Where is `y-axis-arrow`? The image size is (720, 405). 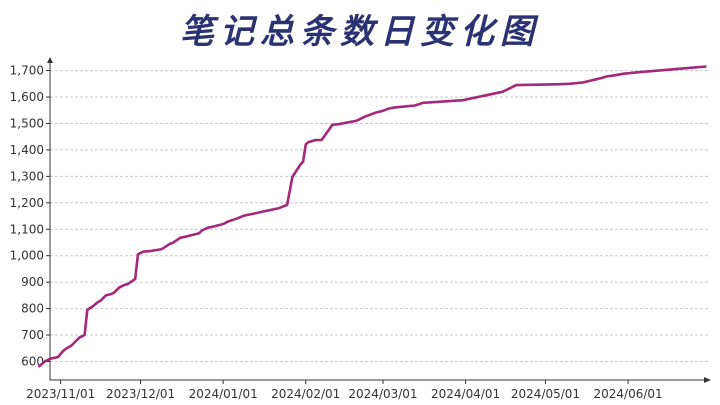
y-axis-arrow is located at coordinates (50, 60).